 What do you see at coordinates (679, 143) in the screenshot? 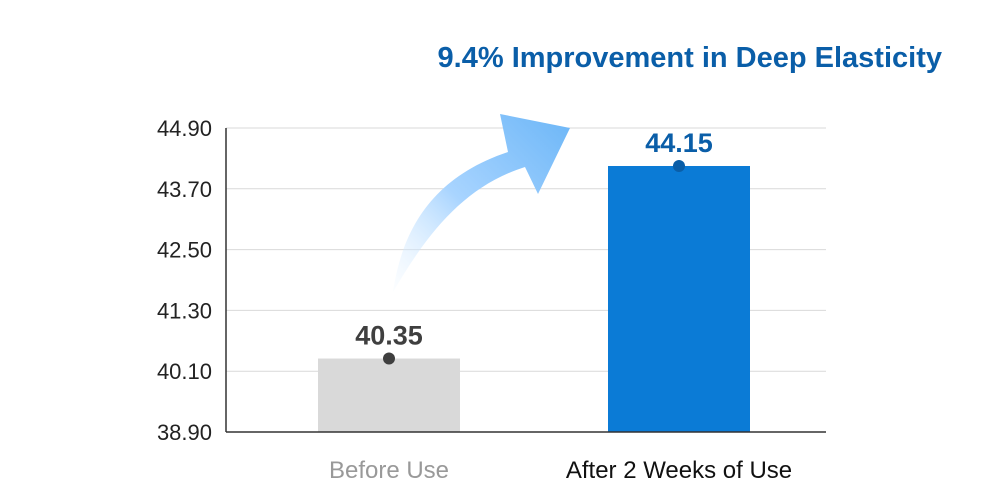
I see `value-label: 44.15` at bounding box center [679, 143].